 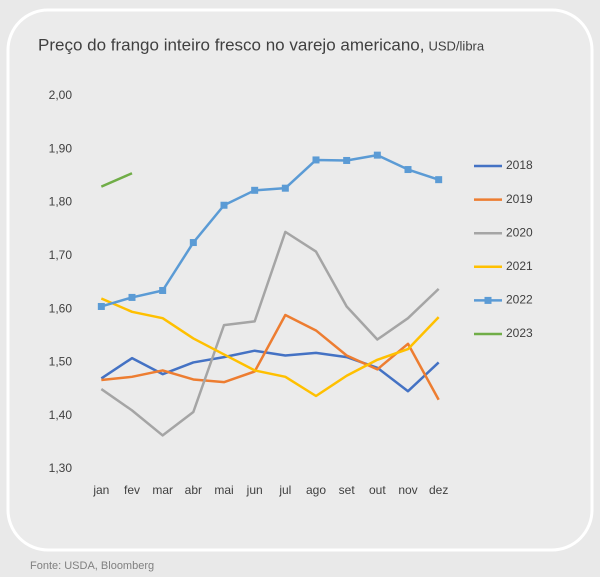 I want to click on source: Fonte: USDA, Bloomberg, so click(x=92, y=566).